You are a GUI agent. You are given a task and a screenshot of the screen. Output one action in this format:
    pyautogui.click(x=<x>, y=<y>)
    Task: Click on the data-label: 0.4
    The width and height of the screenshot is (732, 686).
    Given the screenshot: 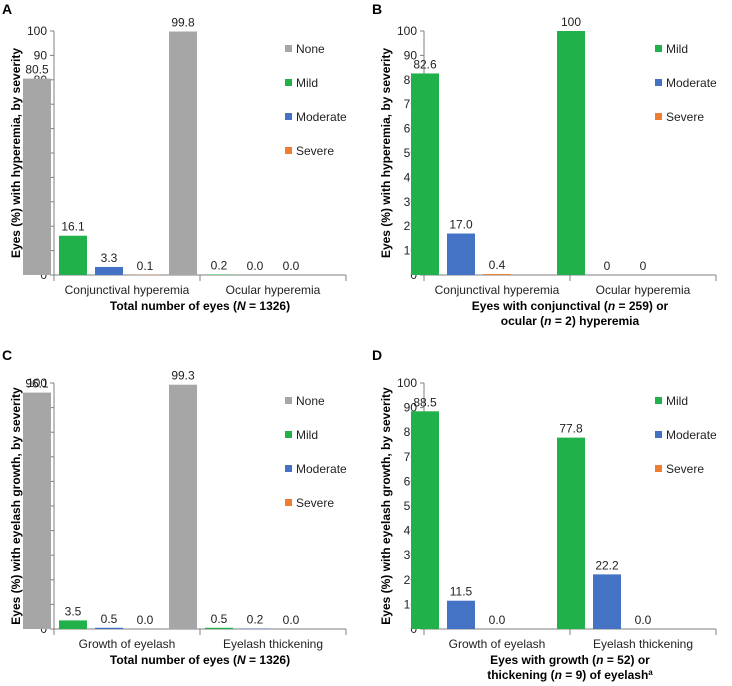 What is the action you would take?
    pyautogui.click(x=497, y=265)
    